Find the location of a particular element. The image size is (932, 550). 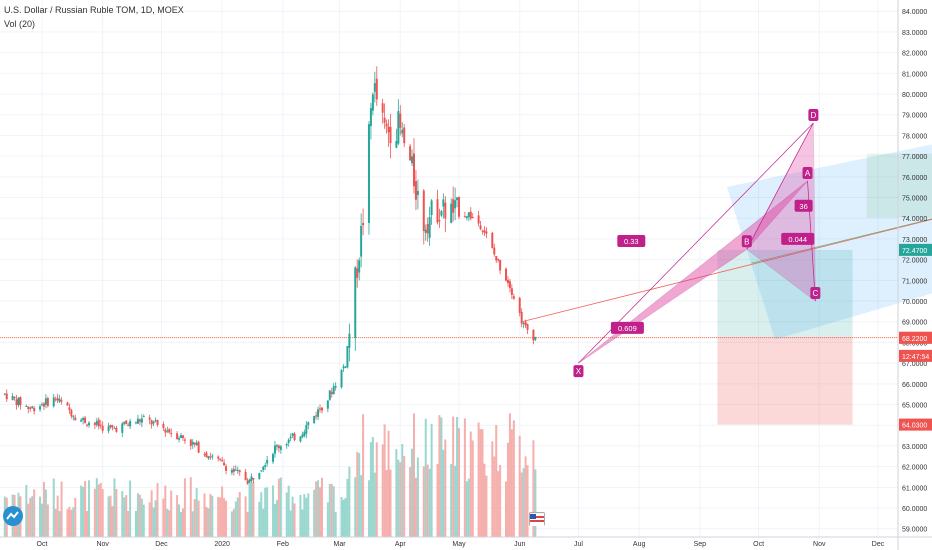

event-flag-icon is located at coordinates (537, 519).